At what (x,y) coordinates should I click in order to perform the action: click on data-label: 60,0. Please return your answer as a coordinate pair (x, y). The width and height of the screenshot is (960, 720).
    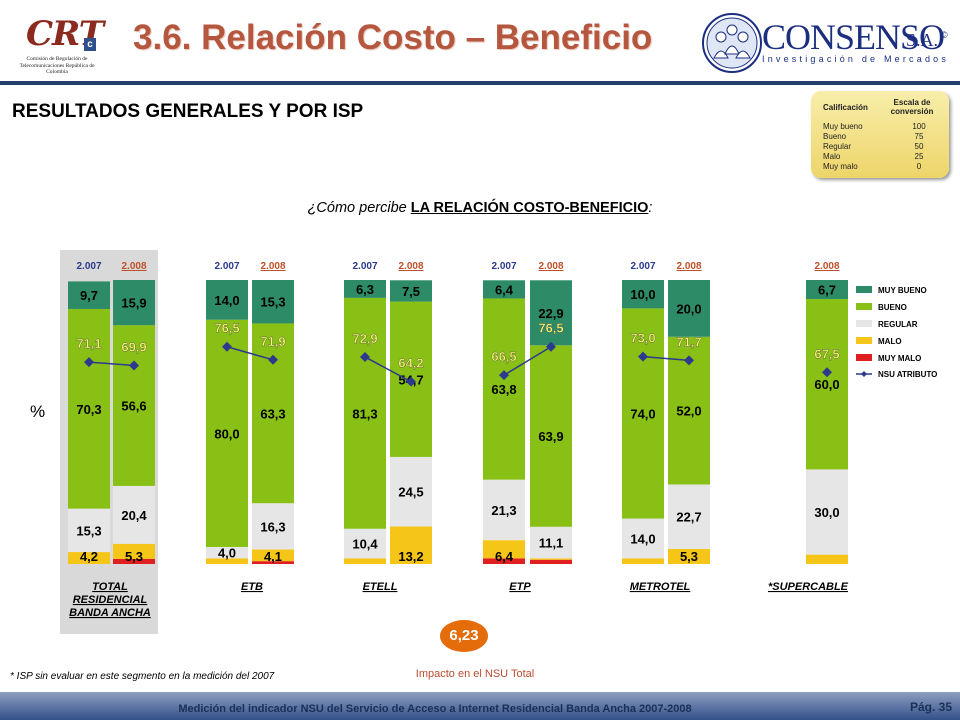
    Looking at the image, I should click on (826, 384).